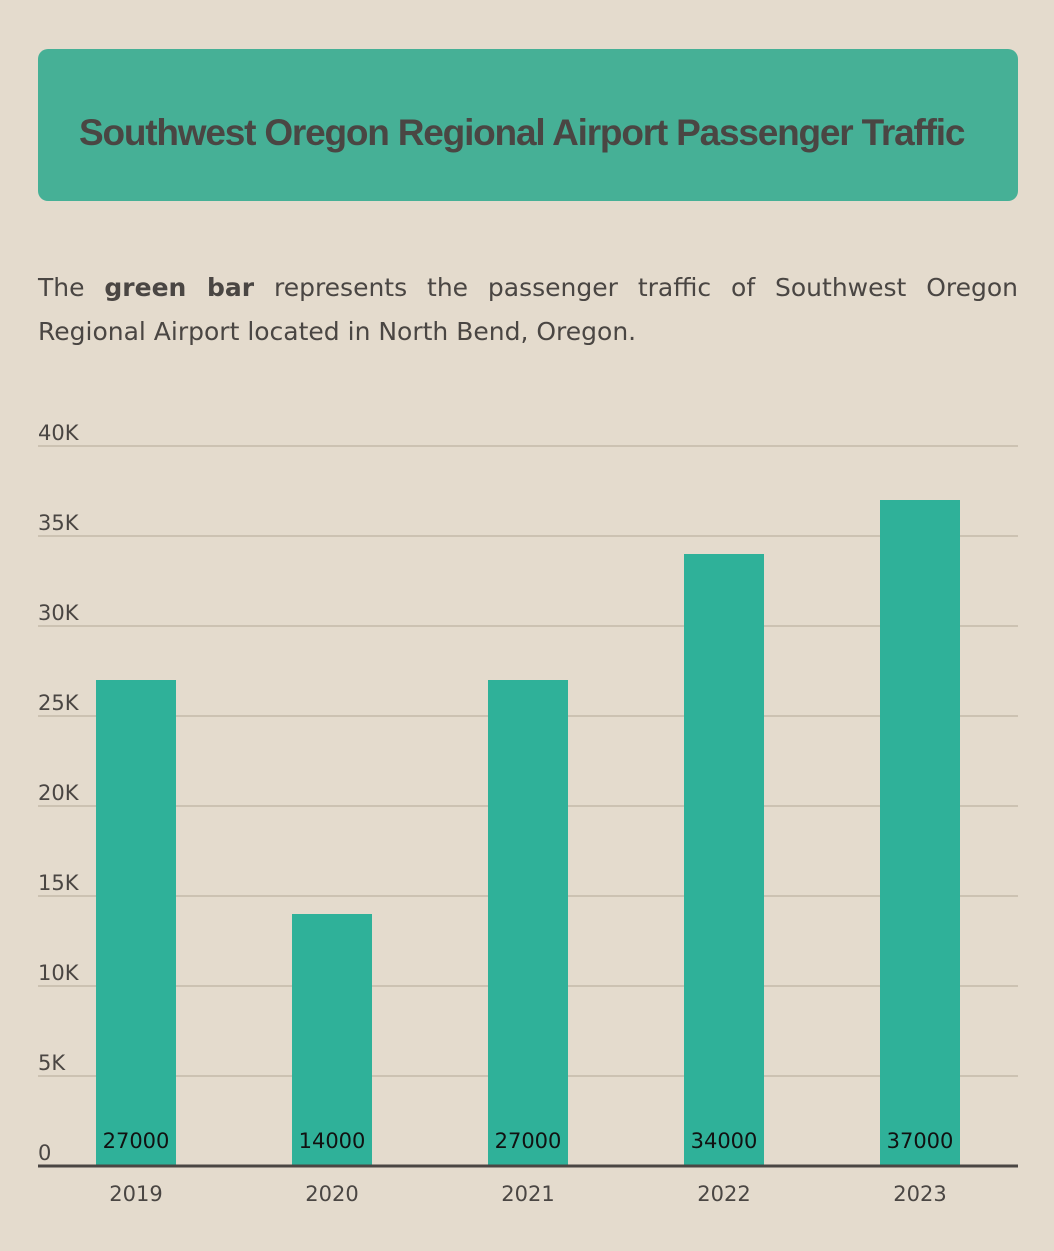 This screenshot has height=1251, width=1054. Describe the element at coordinates (59, 433) in the screenshot. I see `y-tick-label: 40K` at that location.